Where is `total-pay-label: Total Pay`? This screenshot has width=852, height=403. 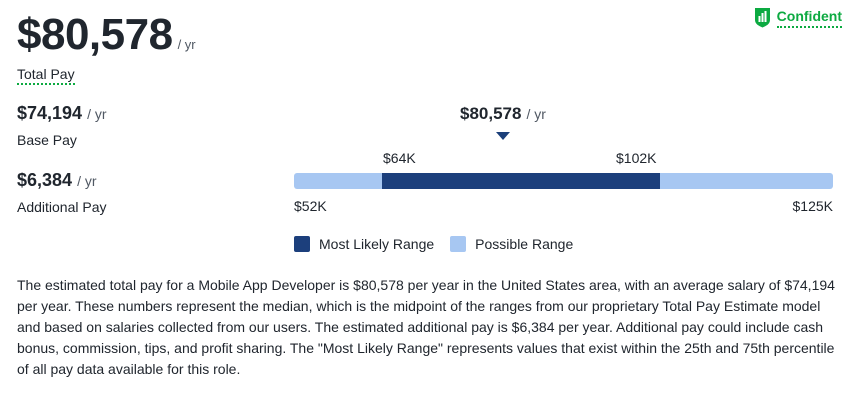 total-pay-label: Total Pay is located at coordinates (46, 75).